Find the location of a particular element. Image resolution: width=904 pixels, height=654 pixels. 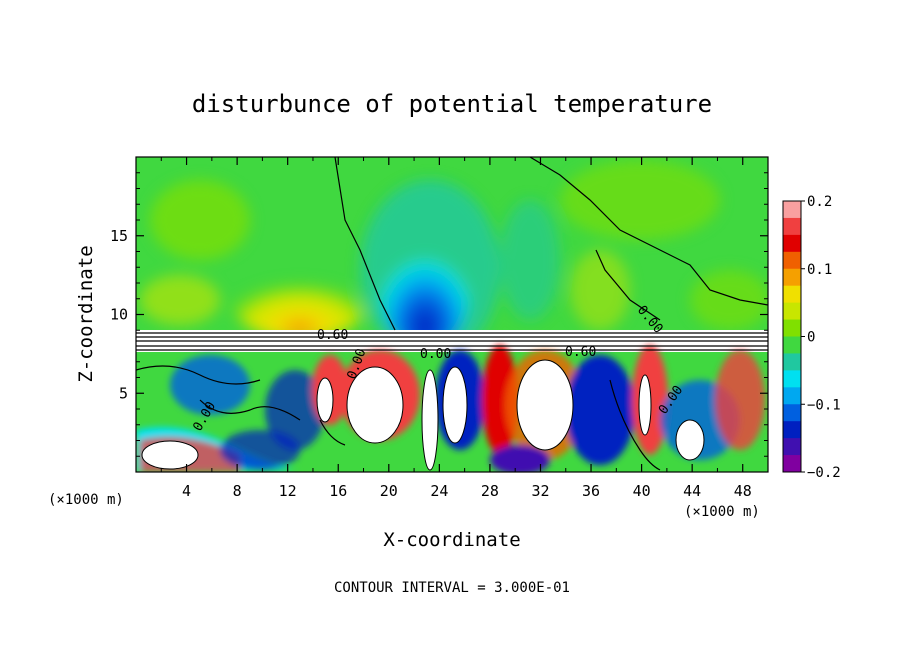

x-tick-label: 4 is located at coordinates (186, 491).